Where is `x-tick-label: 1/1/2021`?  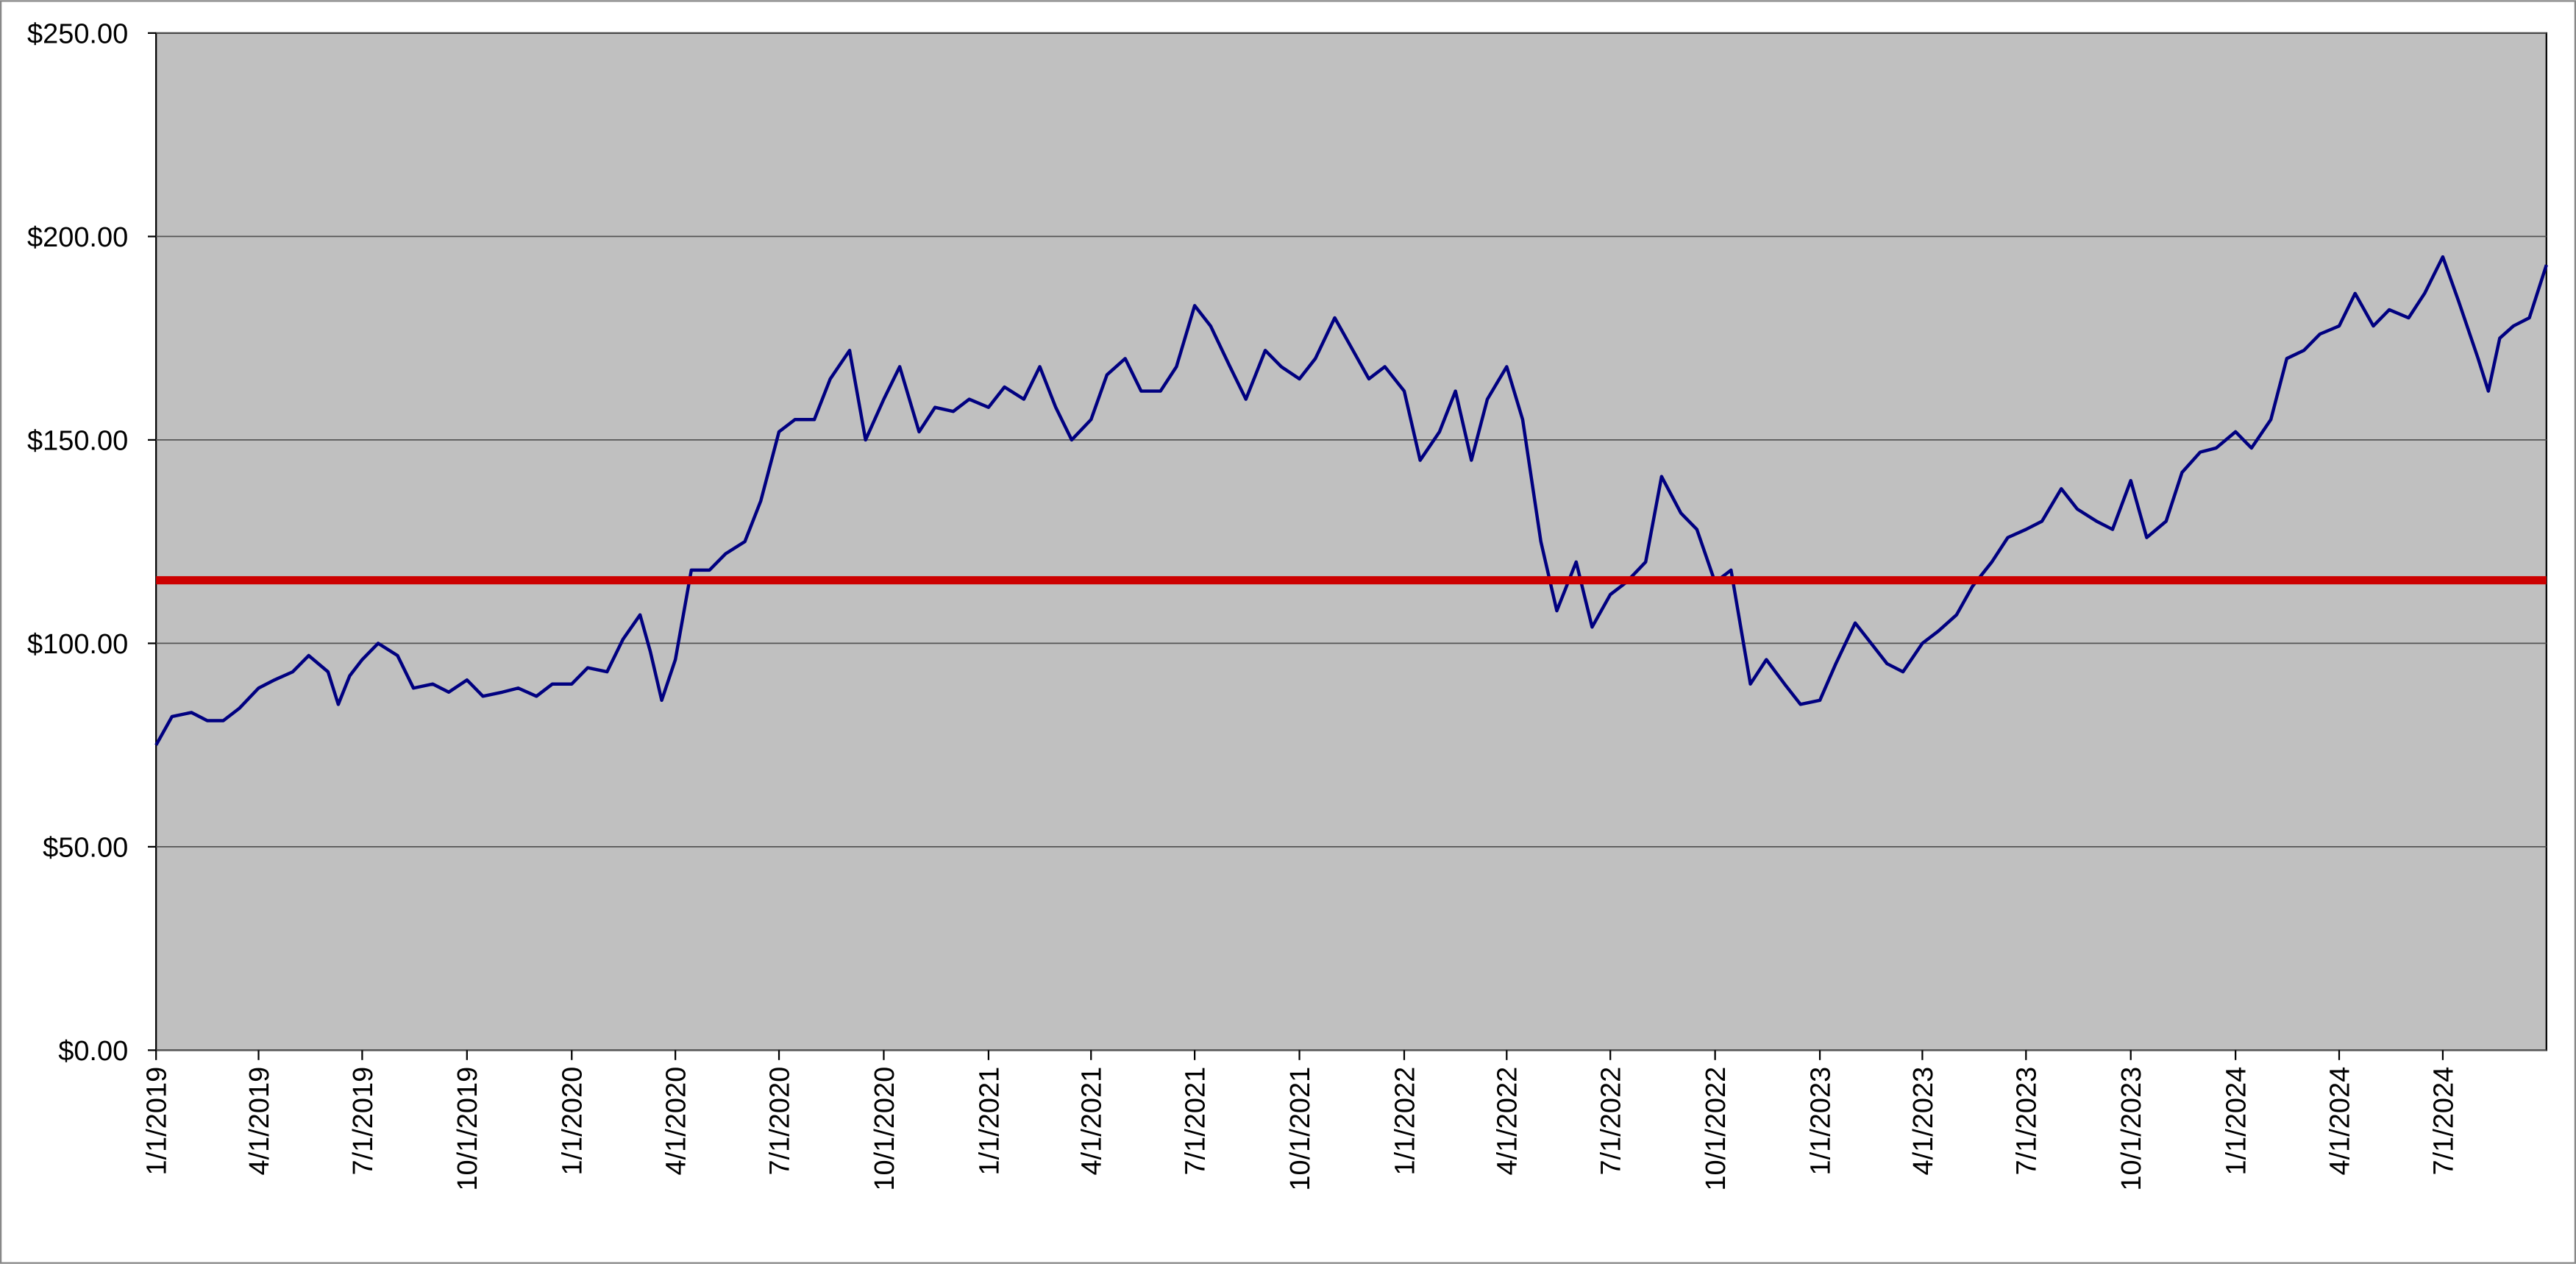 x-tick-label: 1/1/2021 is located at coordinates (989, 1121).